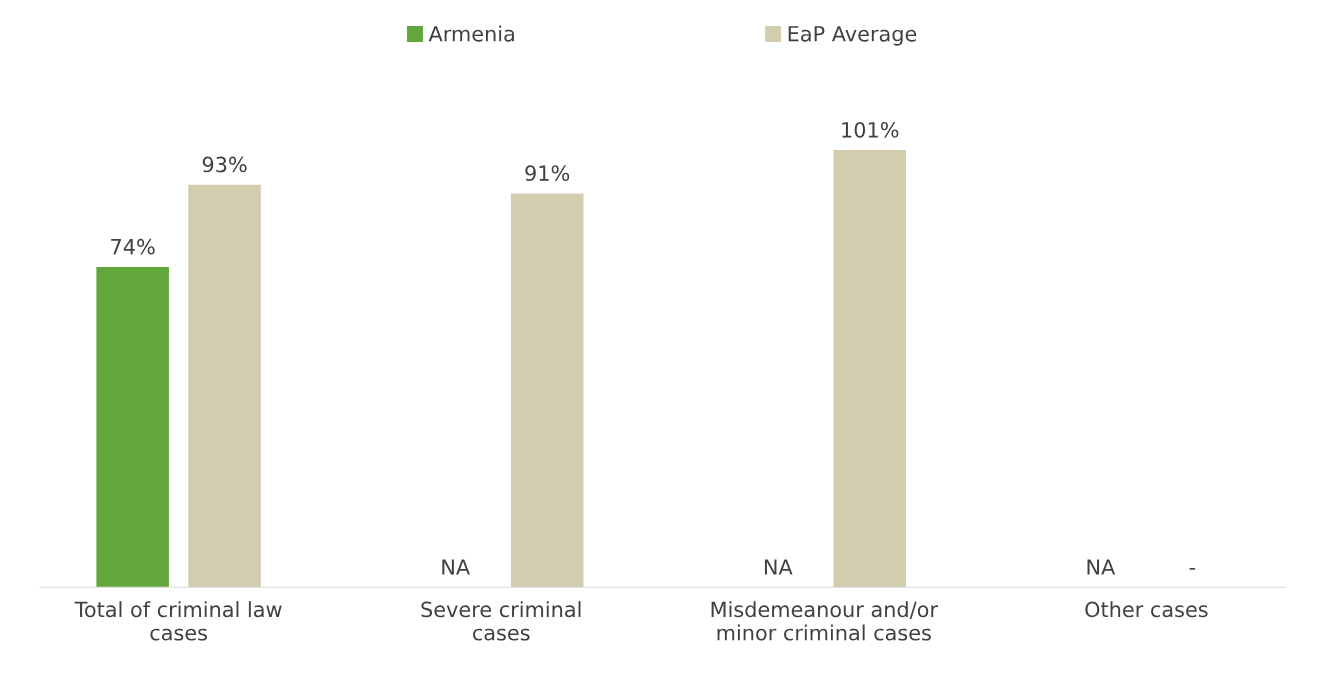 This screenshot has height=675, width=1325. Describe the element at coordinates (501, 621) in the screenshot. I see `x-tick-label: Severe criminal cases` at that location.